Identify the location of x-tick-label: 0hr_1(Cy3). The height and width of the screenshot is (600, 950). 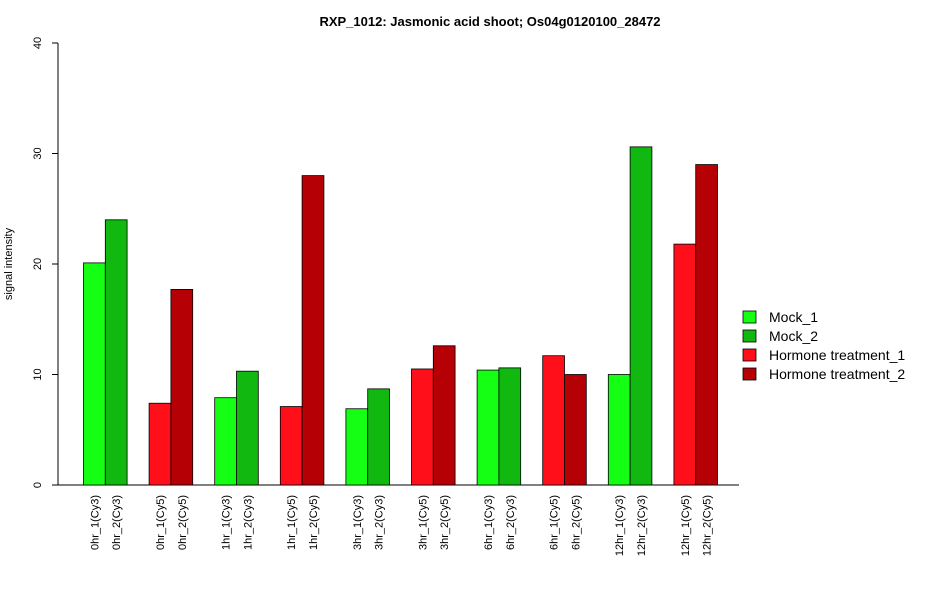
(95, 522).